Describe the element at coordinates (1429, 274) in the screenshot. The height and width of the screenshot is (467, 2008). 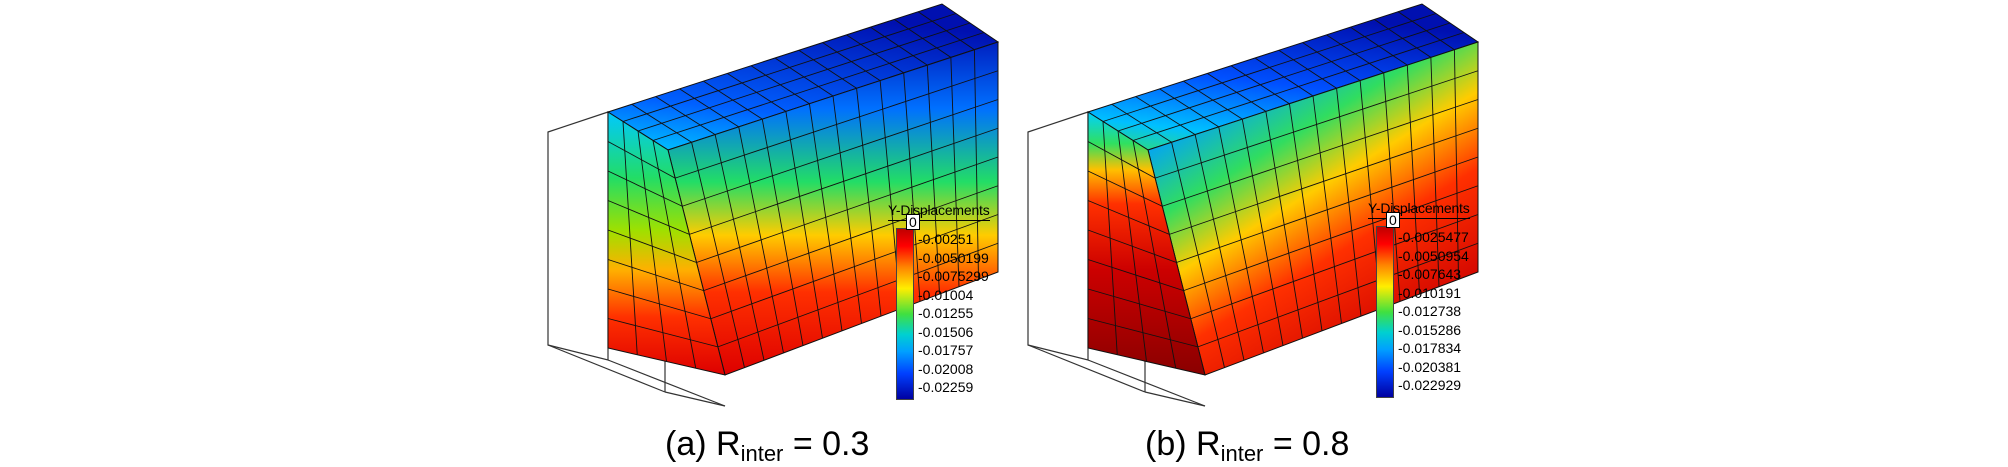
I see `legend-tick-label: -0.007643` at that location.